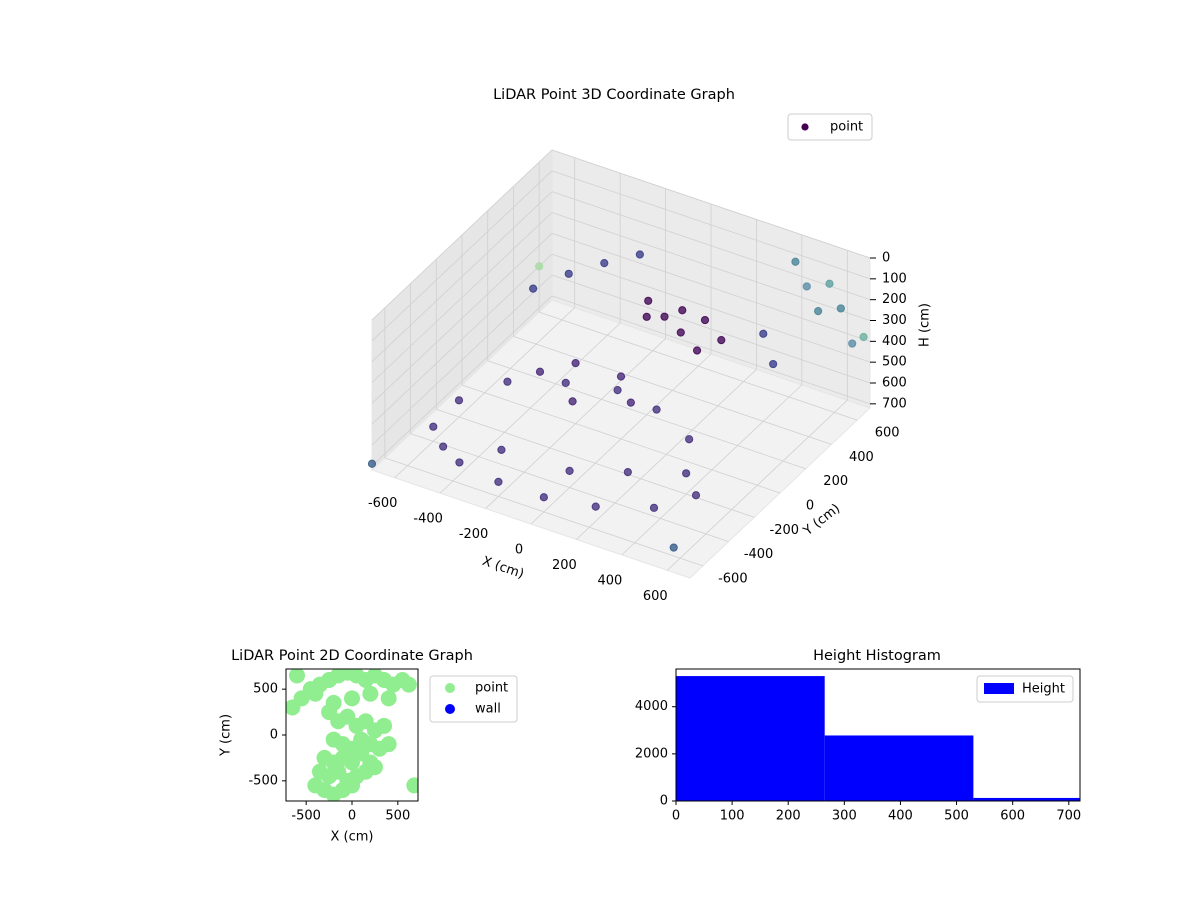 This screenshot has height=904, width=1200. I want to click on z-tick-label: 500, so click(894, 362).